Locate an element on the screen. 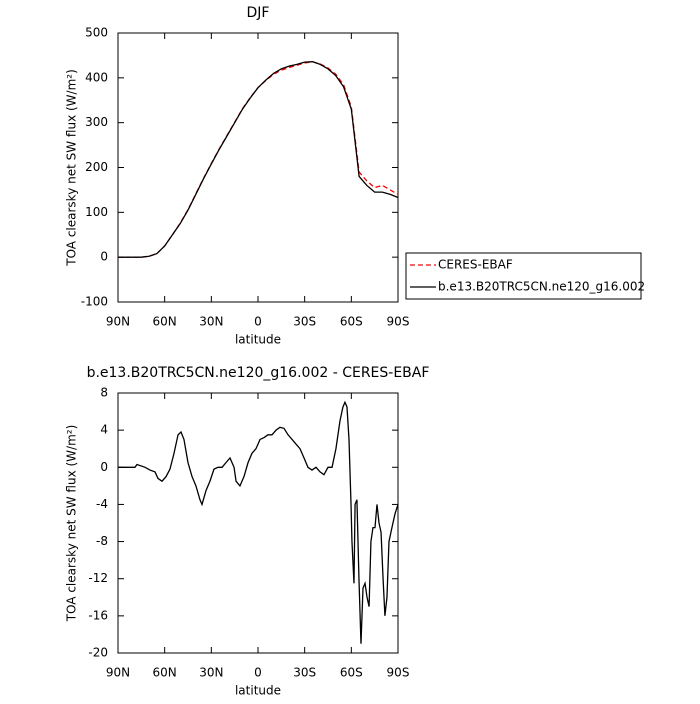 The width and height of the screenshot is (700, 704). y-tick-label: -4 is located at coordinates (102, 504).